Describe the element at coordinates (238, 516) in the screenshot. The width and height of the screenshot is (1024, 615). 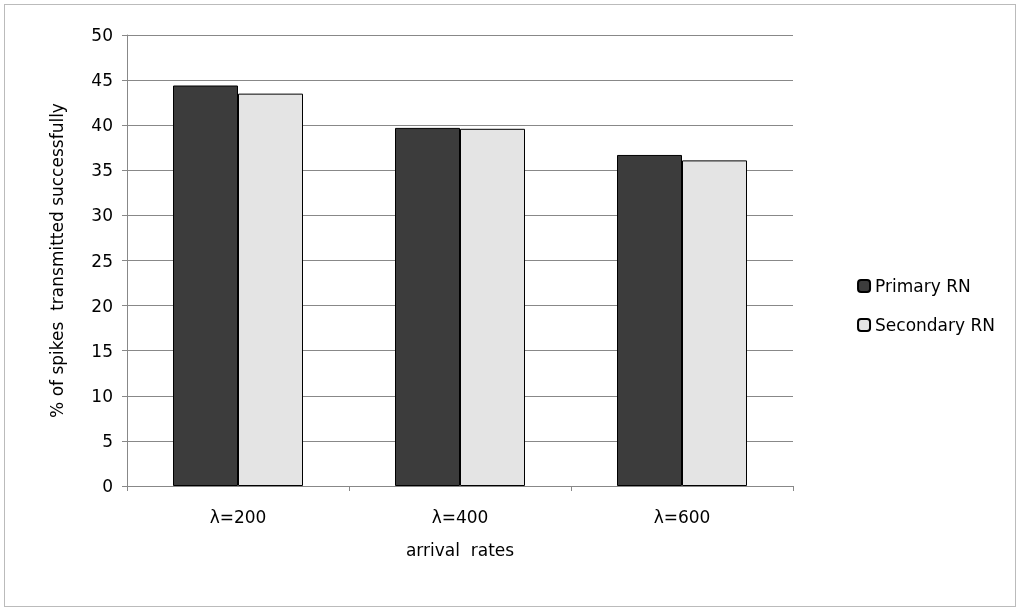
I see `x-tick-label: λ=200` at that location.